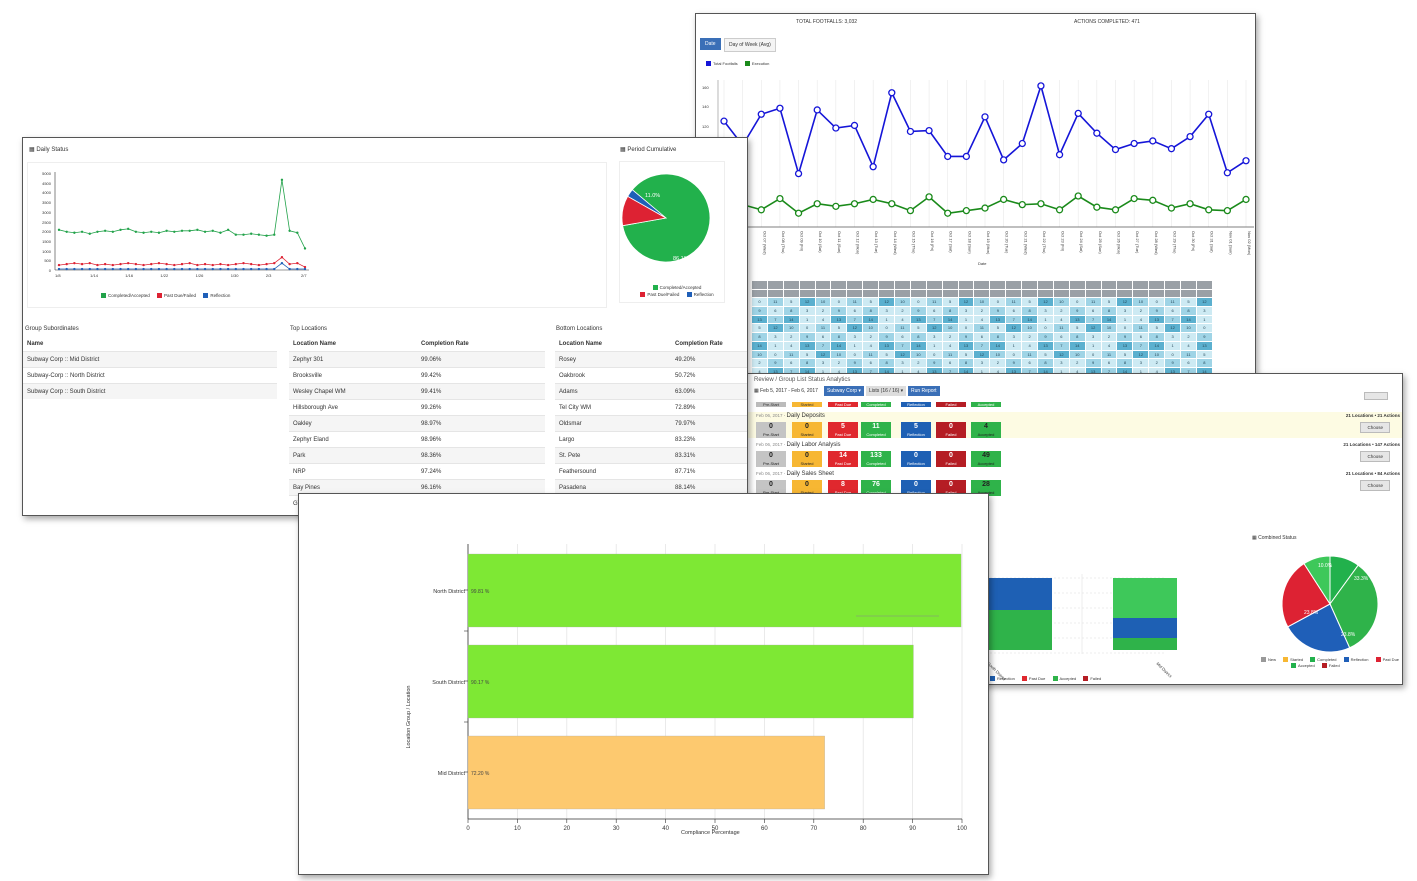 The image size is (1417, 881). Describe the element at coordinates (651, 391) in the screenshot. I see `location-row: Adams 63.09%` at that location.